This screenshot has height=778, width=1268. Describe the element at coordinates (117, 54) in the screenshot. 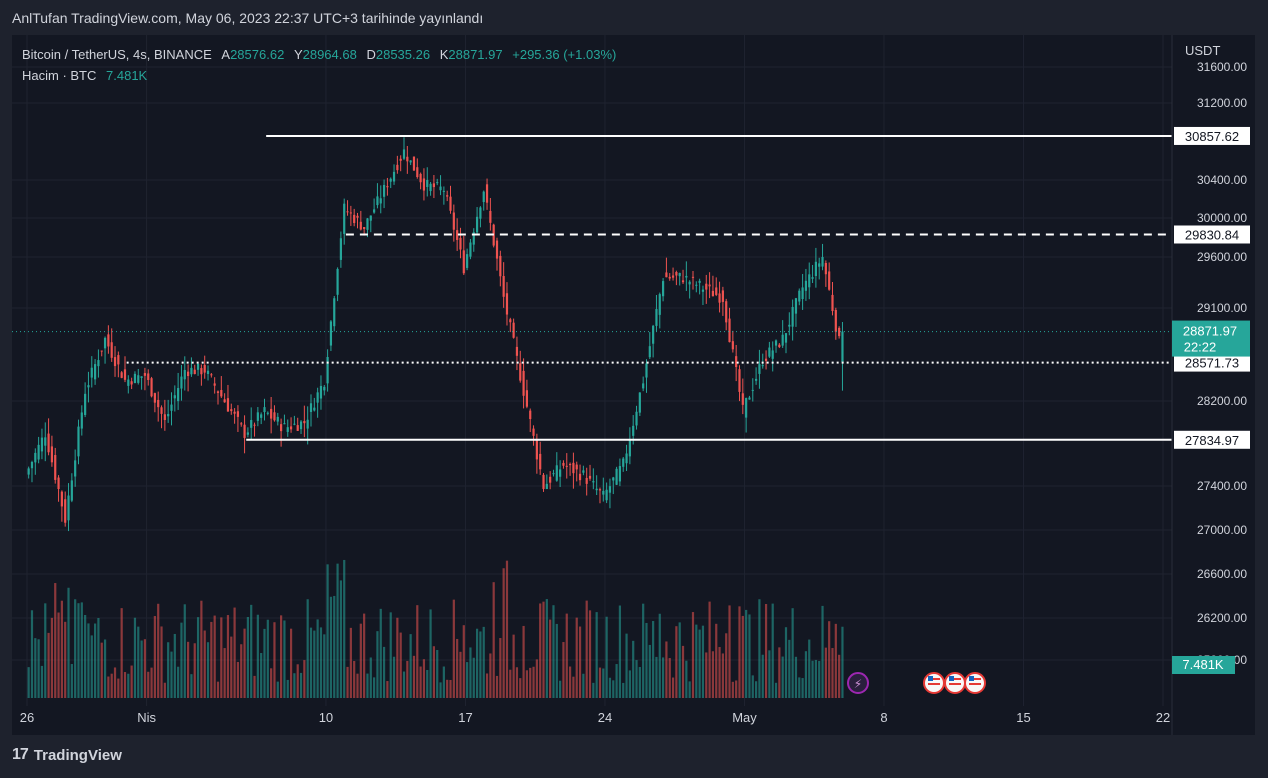

I see `symbol-label: Bitcoin / TetherUS, 4s, BINANCE` at that location.